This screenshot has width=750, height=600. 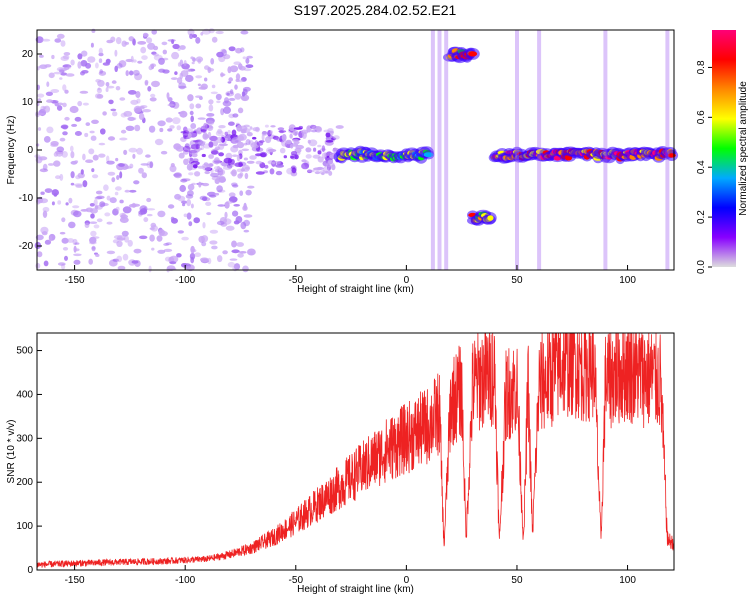 I want to click on snr-y-tick-label: 100, so click(x=24, y=526).